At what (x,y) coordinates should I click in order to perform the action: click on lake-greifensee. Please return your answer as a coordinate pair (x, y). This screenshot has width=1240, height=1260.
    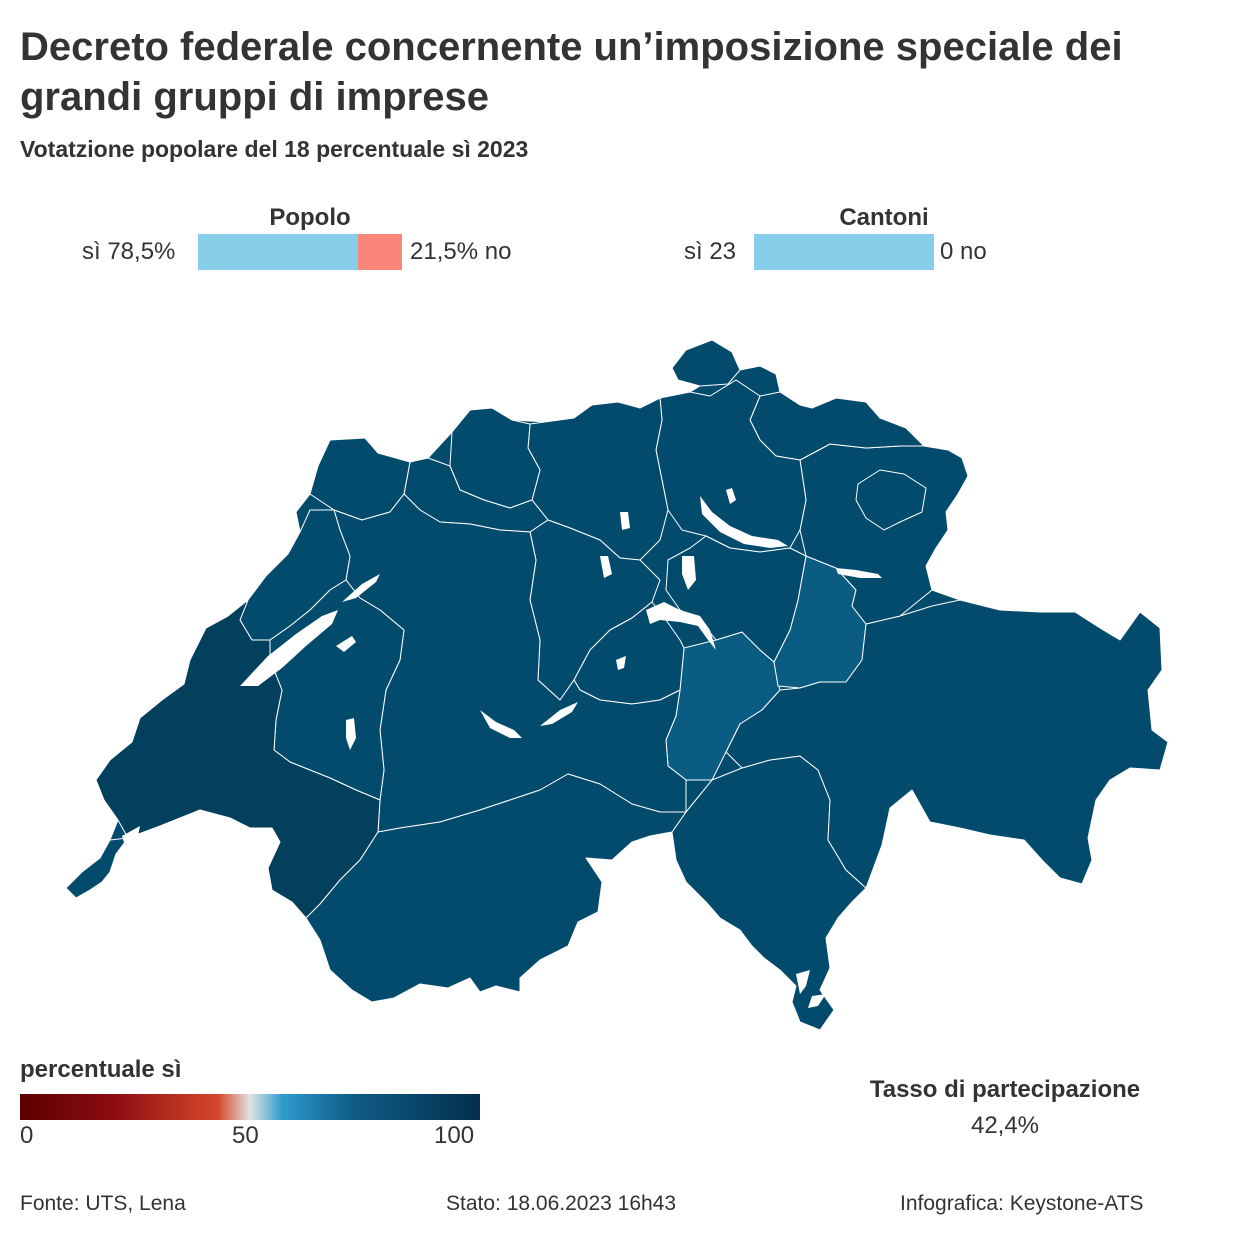
    Looking at the image, I should click on (731, 496).